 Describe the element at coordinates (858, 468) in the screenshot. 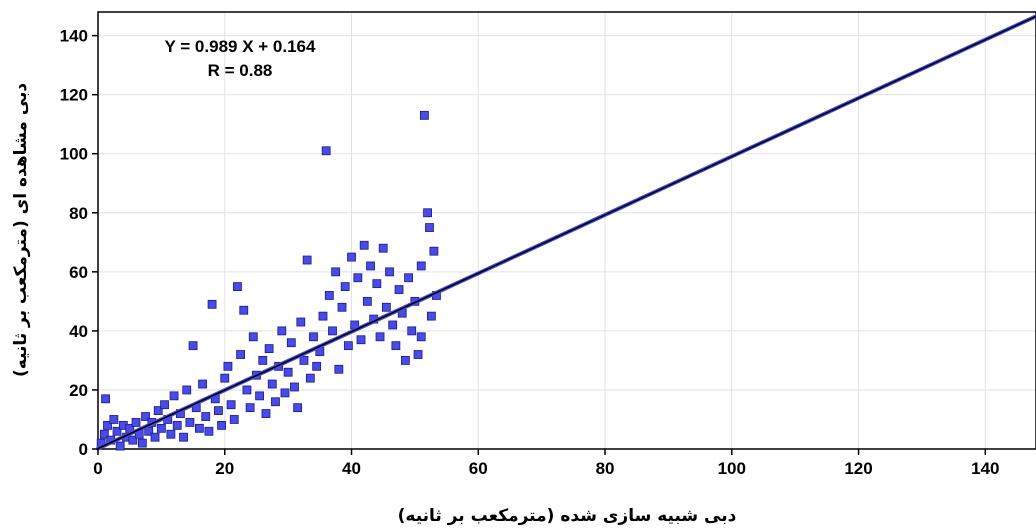

I see `x-tick-label-6: 120` at that location.